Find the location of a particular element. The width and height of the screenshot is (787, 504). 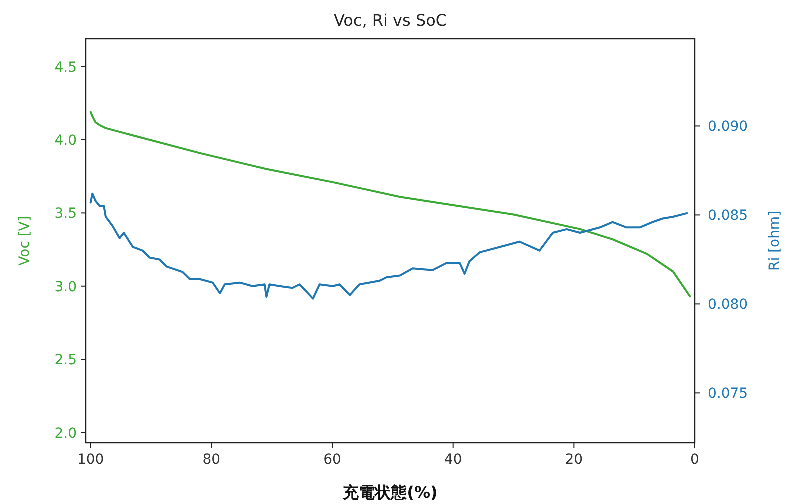

y-tick-label: 4.5 is located at coordinates (65, 68).